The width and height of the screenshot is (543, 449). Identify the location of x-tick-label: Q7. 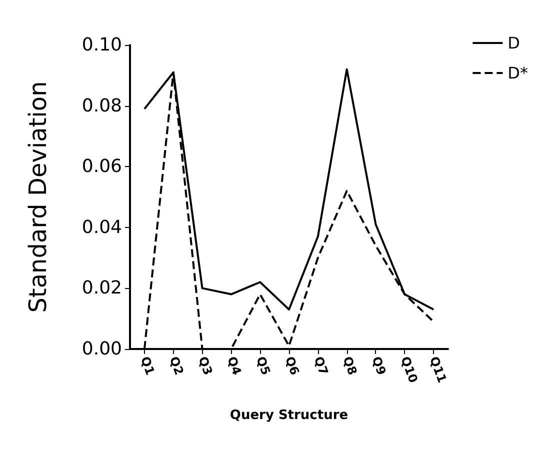
(321, 365).